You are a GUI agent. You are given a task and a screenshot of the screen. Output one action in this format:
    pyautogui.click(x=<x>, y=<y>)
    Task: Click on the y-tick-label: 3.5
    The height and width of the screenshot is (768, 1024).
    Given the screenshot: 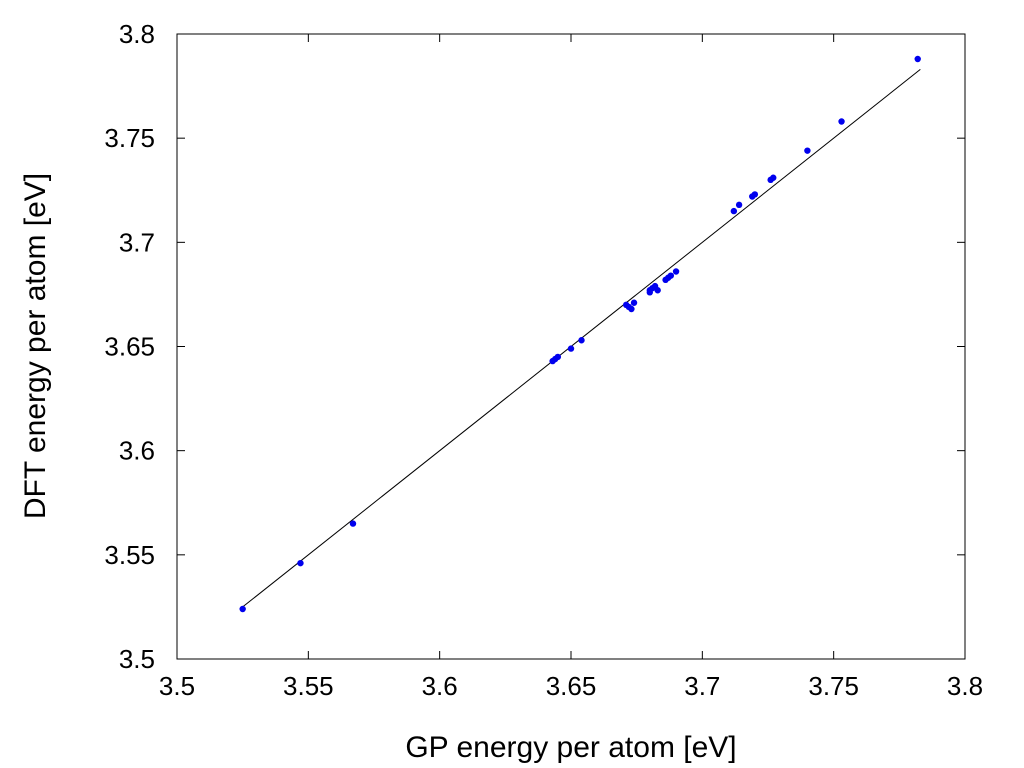 What is the action you would take?
    pyautogui.click(x=137, y=659)
    